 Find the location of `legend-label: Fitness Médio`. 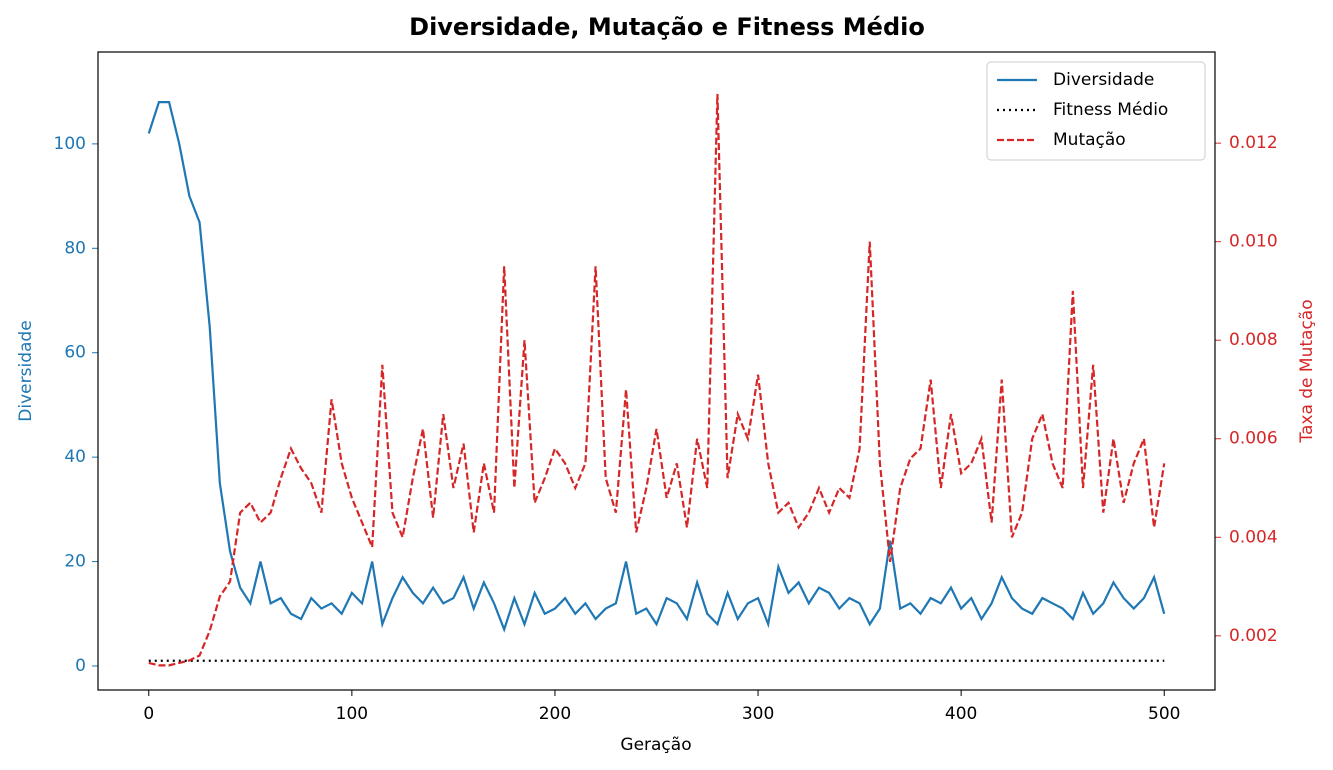

legend-label: Fitness Médio is located at coordinates (1110, 110).